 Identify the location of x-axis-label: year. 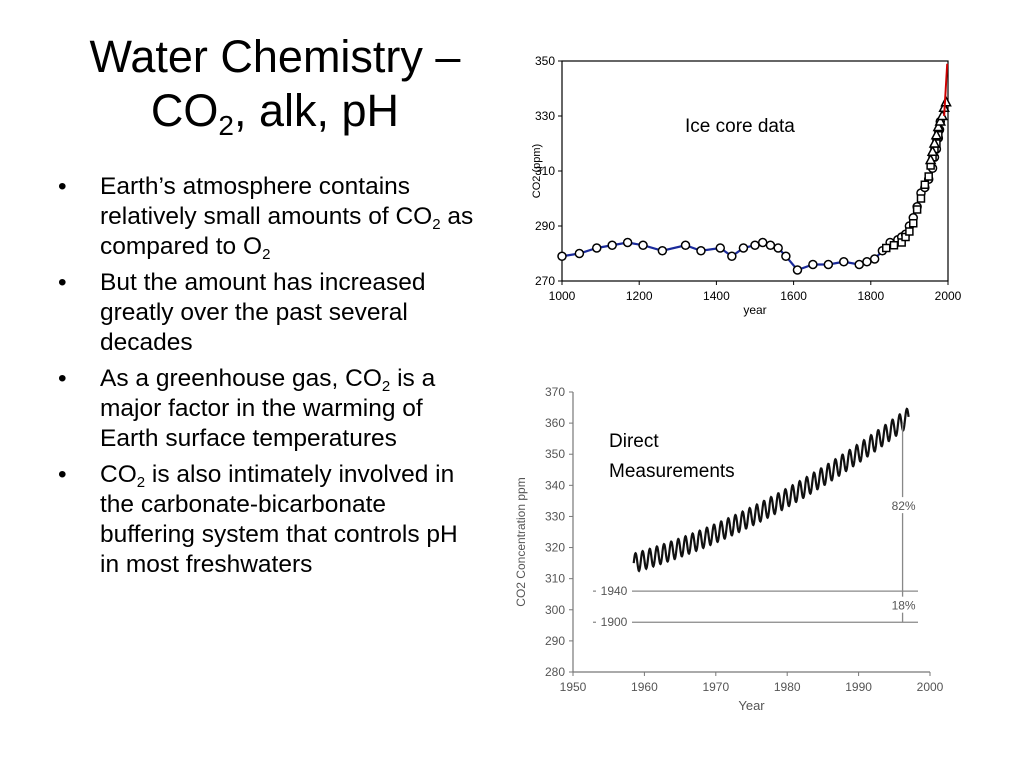
(754, 310).